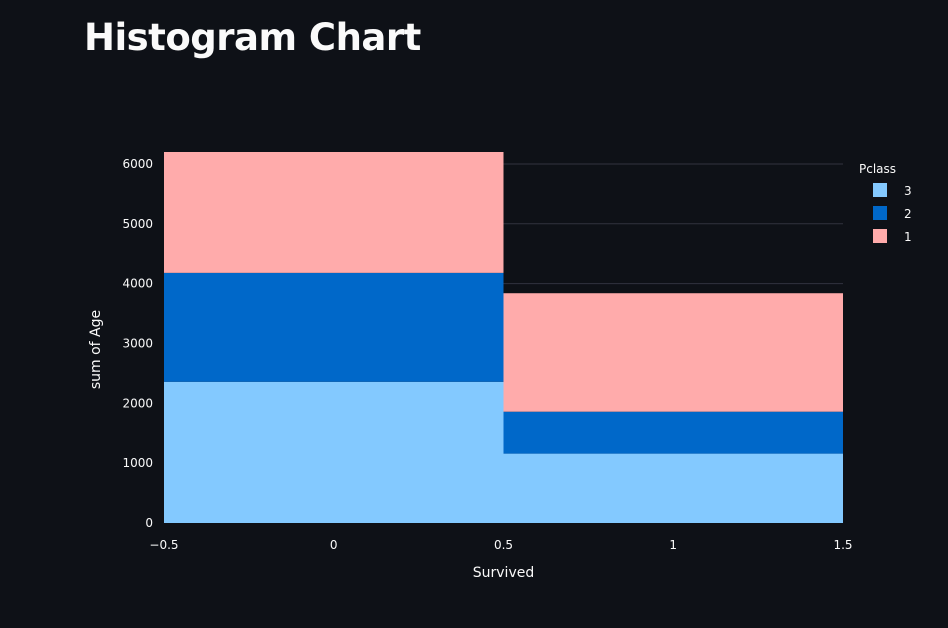 The height and width of the screenshot is (628, 948). What do you see at coordinates (137, 284) in the screenshot?
I see `y-tick-label: 4000` at bounding box center [137, 284].